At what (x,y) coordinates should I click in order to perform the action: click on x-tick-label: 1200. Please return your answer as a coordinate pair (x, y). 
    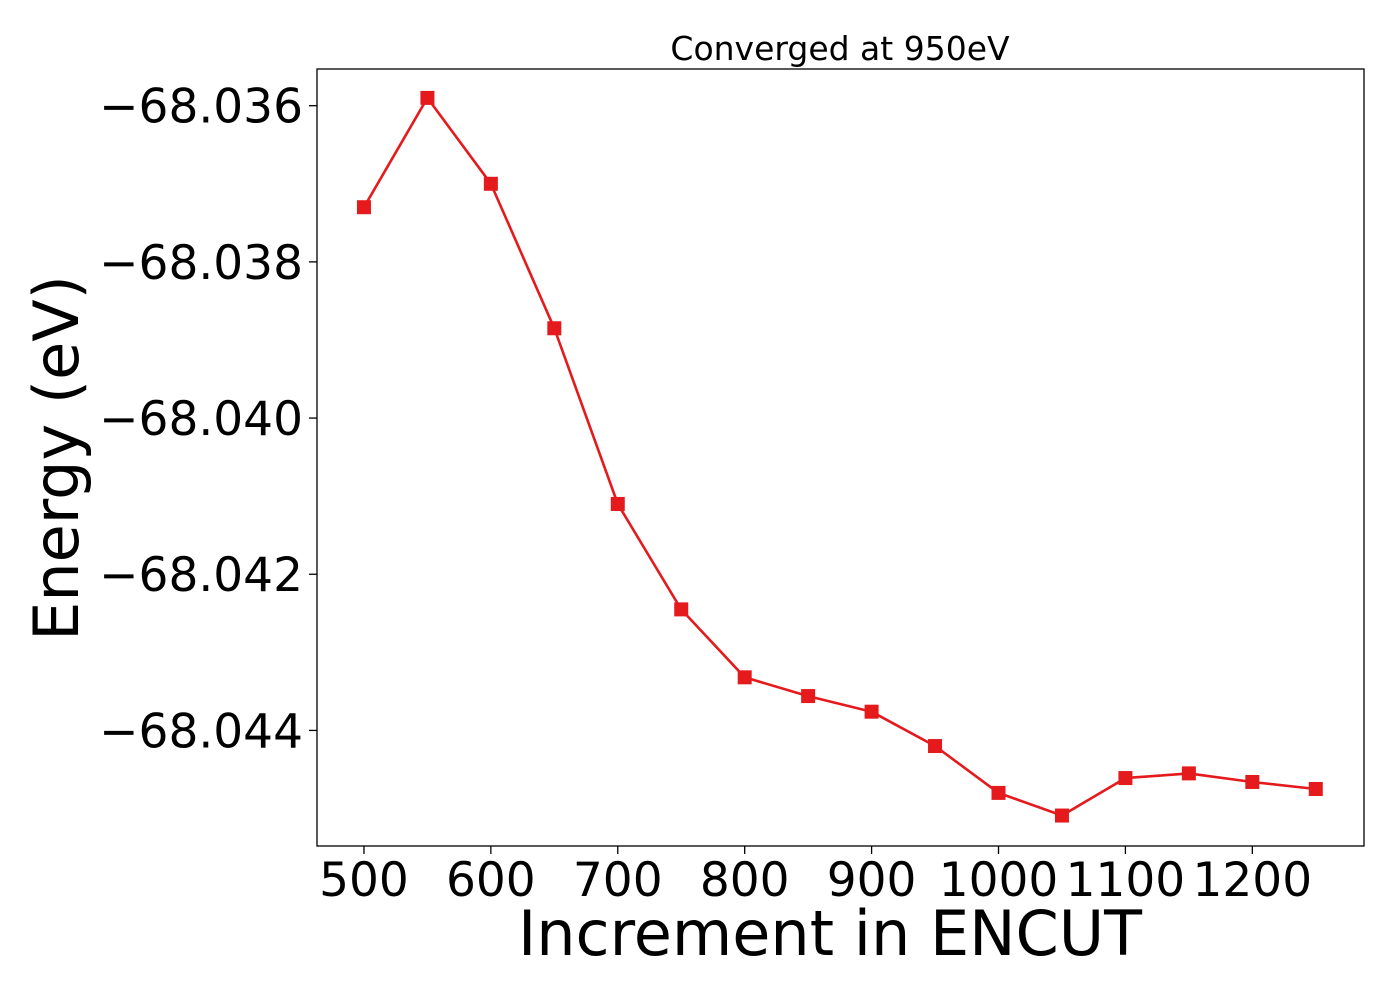
    Looking at the image, I should click on (1253, 880).